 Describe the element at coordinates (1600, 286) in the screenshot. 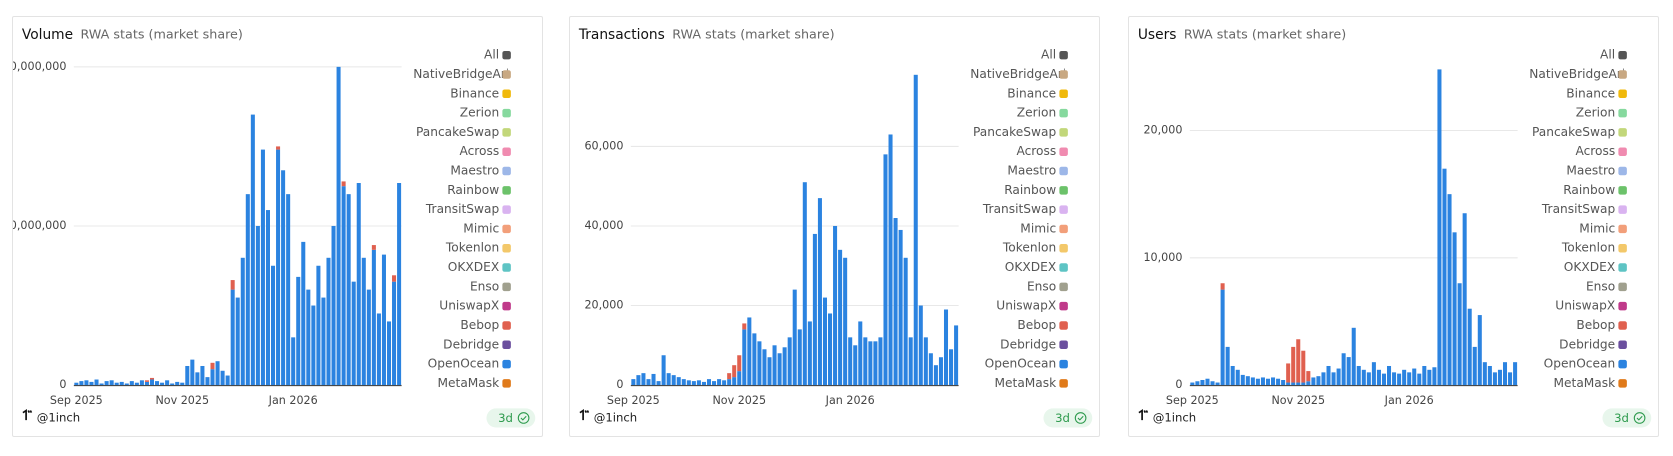

I see `legend-label: Enso` at that location.